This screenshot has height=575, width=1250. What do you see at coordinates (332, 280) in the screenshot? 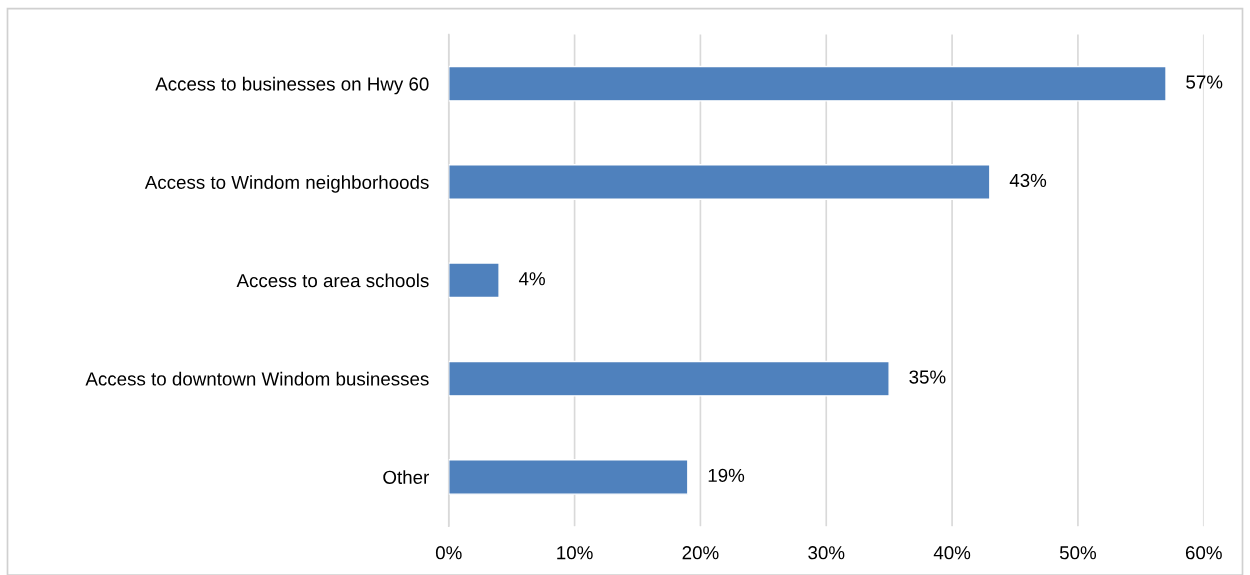
I see `y-tick-label: Access to area schools` at bounding box center [332, 280].